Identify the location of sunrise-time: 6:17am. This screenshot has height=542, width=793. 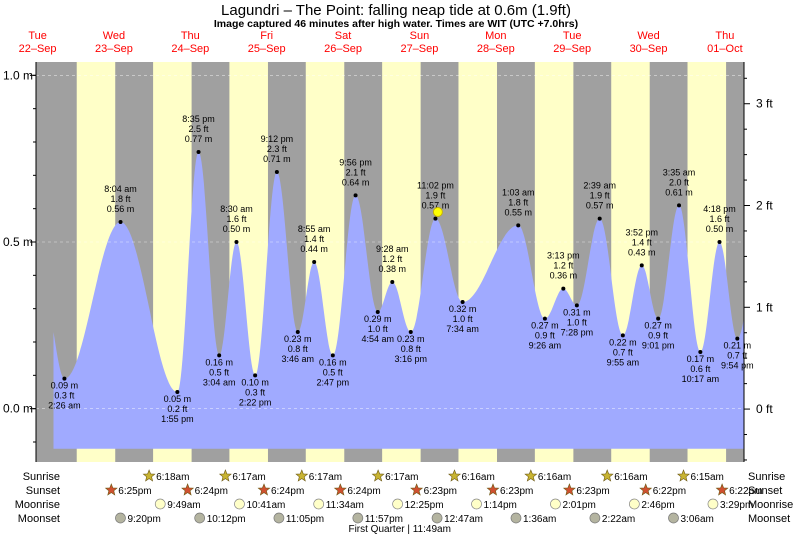
(248, 477).